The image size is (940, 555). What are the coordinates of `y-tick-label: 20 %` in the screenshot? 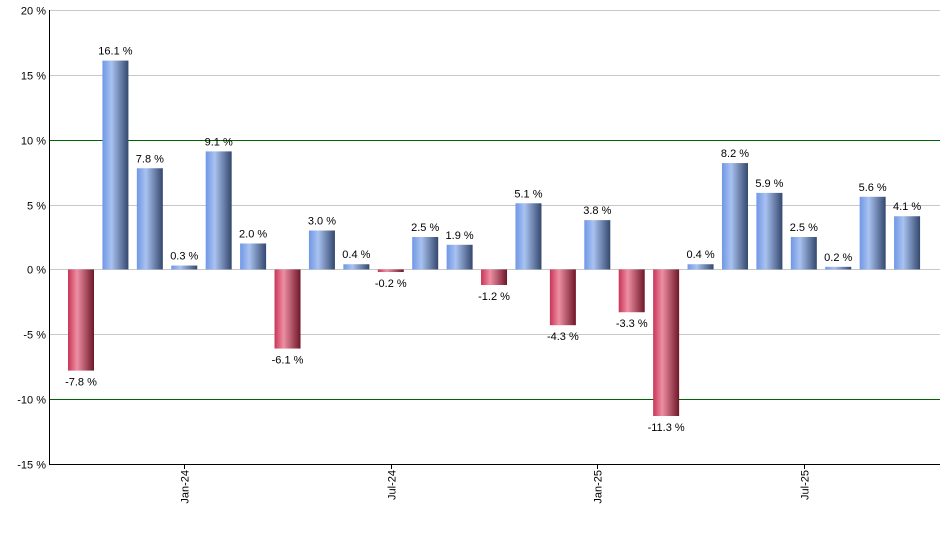 It's located at (33, 12).